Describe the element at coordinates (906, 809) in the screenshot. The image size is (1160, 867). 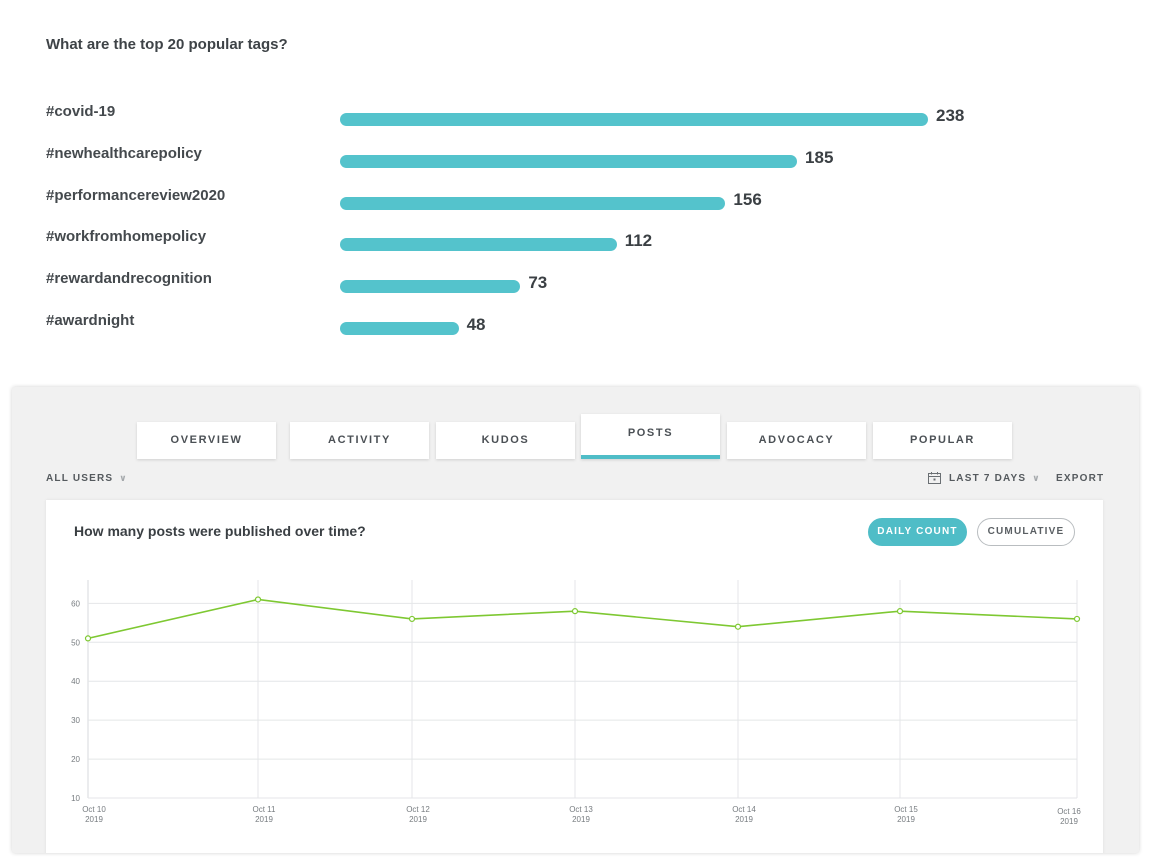
I see `x-tick-label: Oct 15` at that location.